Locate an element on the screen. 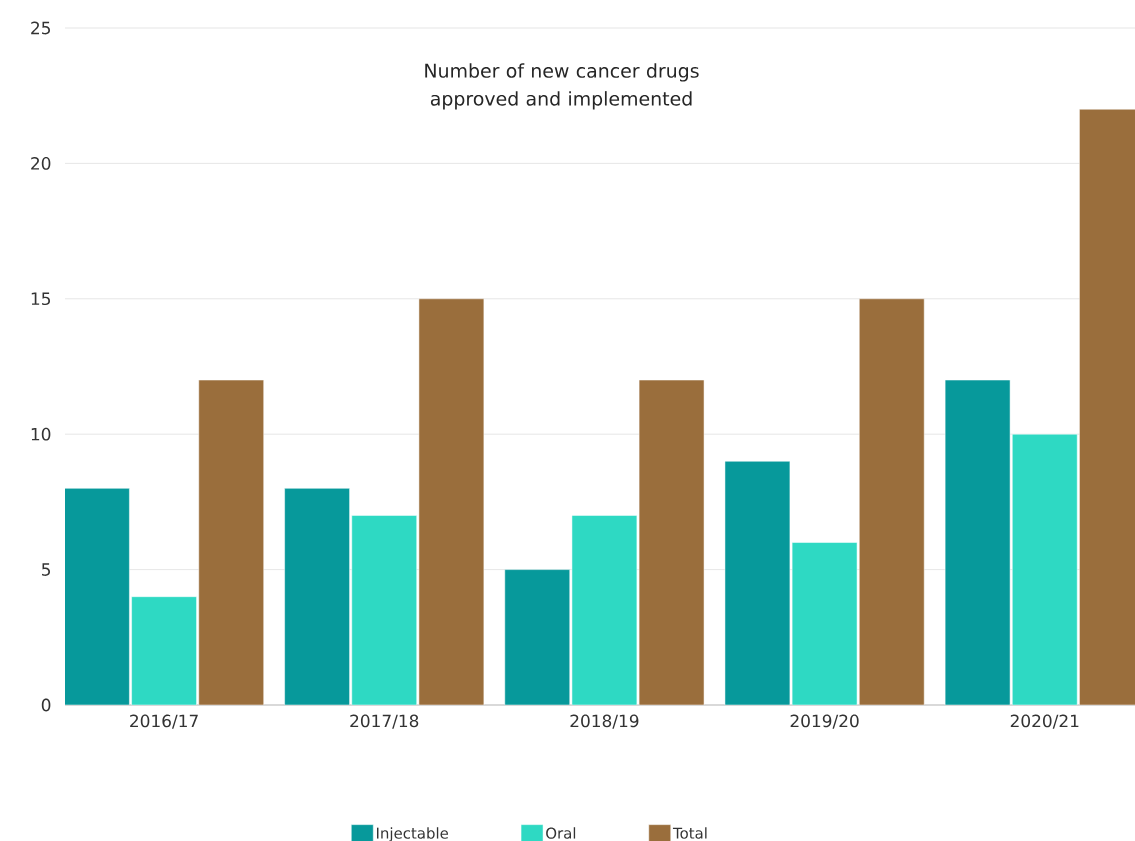  y-tick-label: 25 is located at coordinates (40, 28).